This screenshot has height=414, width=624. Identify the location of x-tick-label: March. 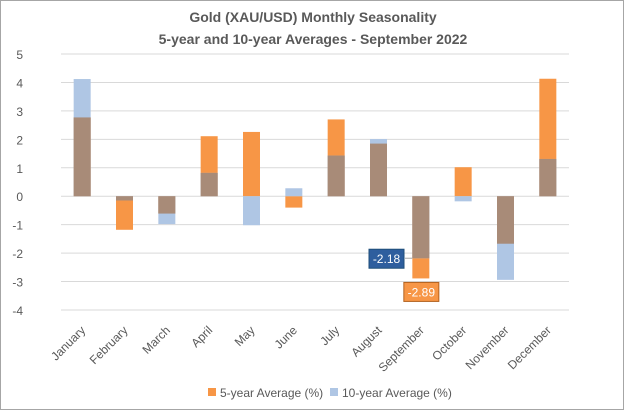
(155, 339).